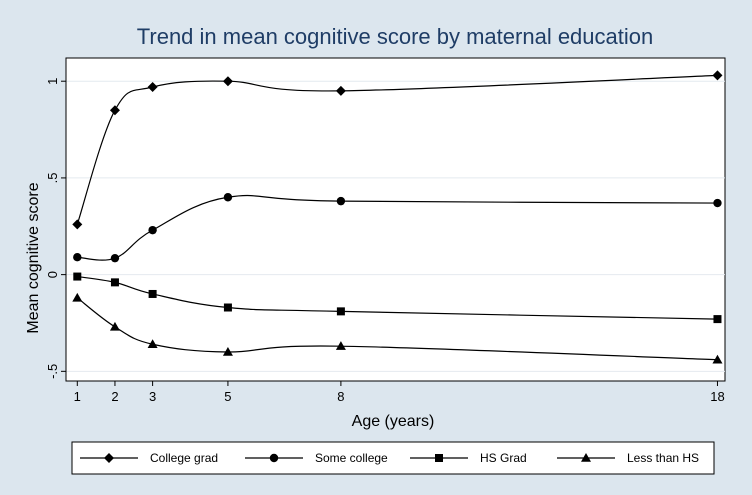  What do you see at coordinates (340, 396) in the screenshot?
I see `x-tick-label: 8` at bounding box center [340, 396].